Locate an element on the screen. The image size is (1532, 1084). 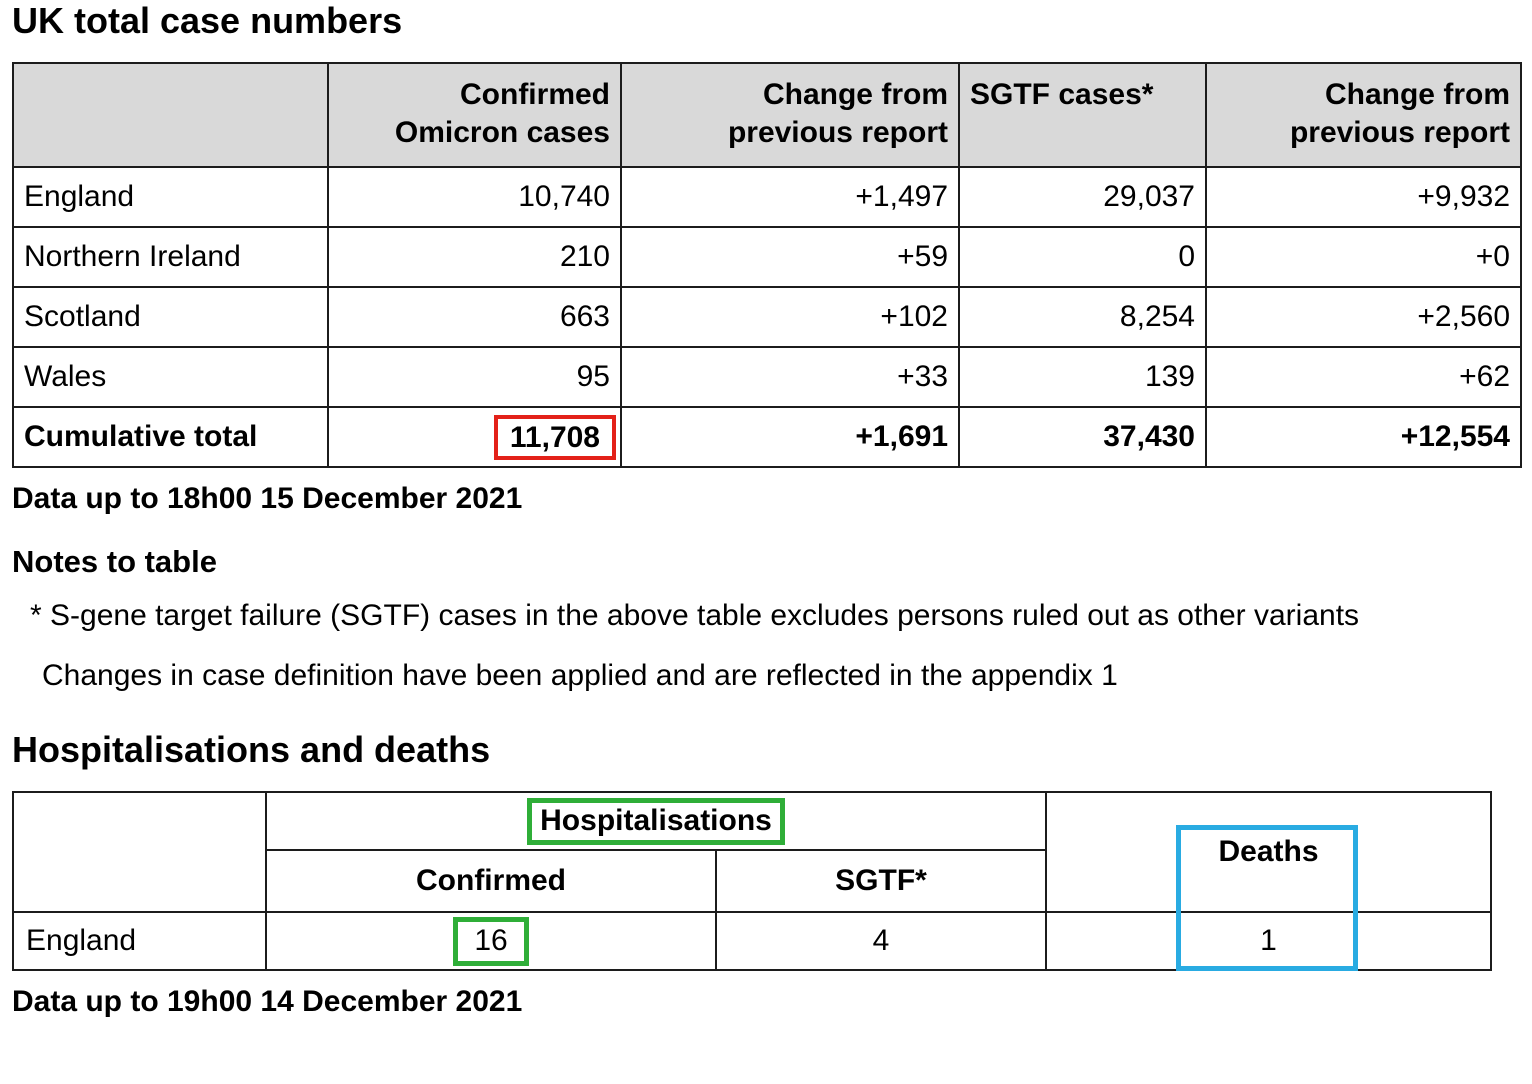
green-highlight-box: Hospitalisations is located at coordinates (656, 821).